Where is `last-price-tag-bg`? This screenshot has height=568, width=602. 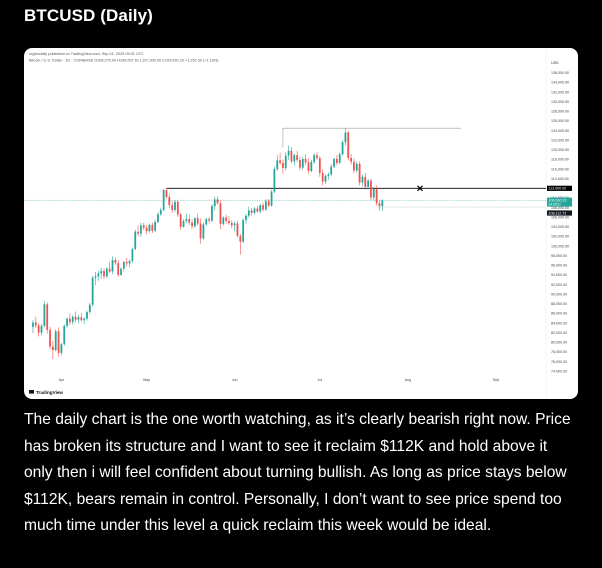
last-price-tag-bg is located at coordinates (559, 202).